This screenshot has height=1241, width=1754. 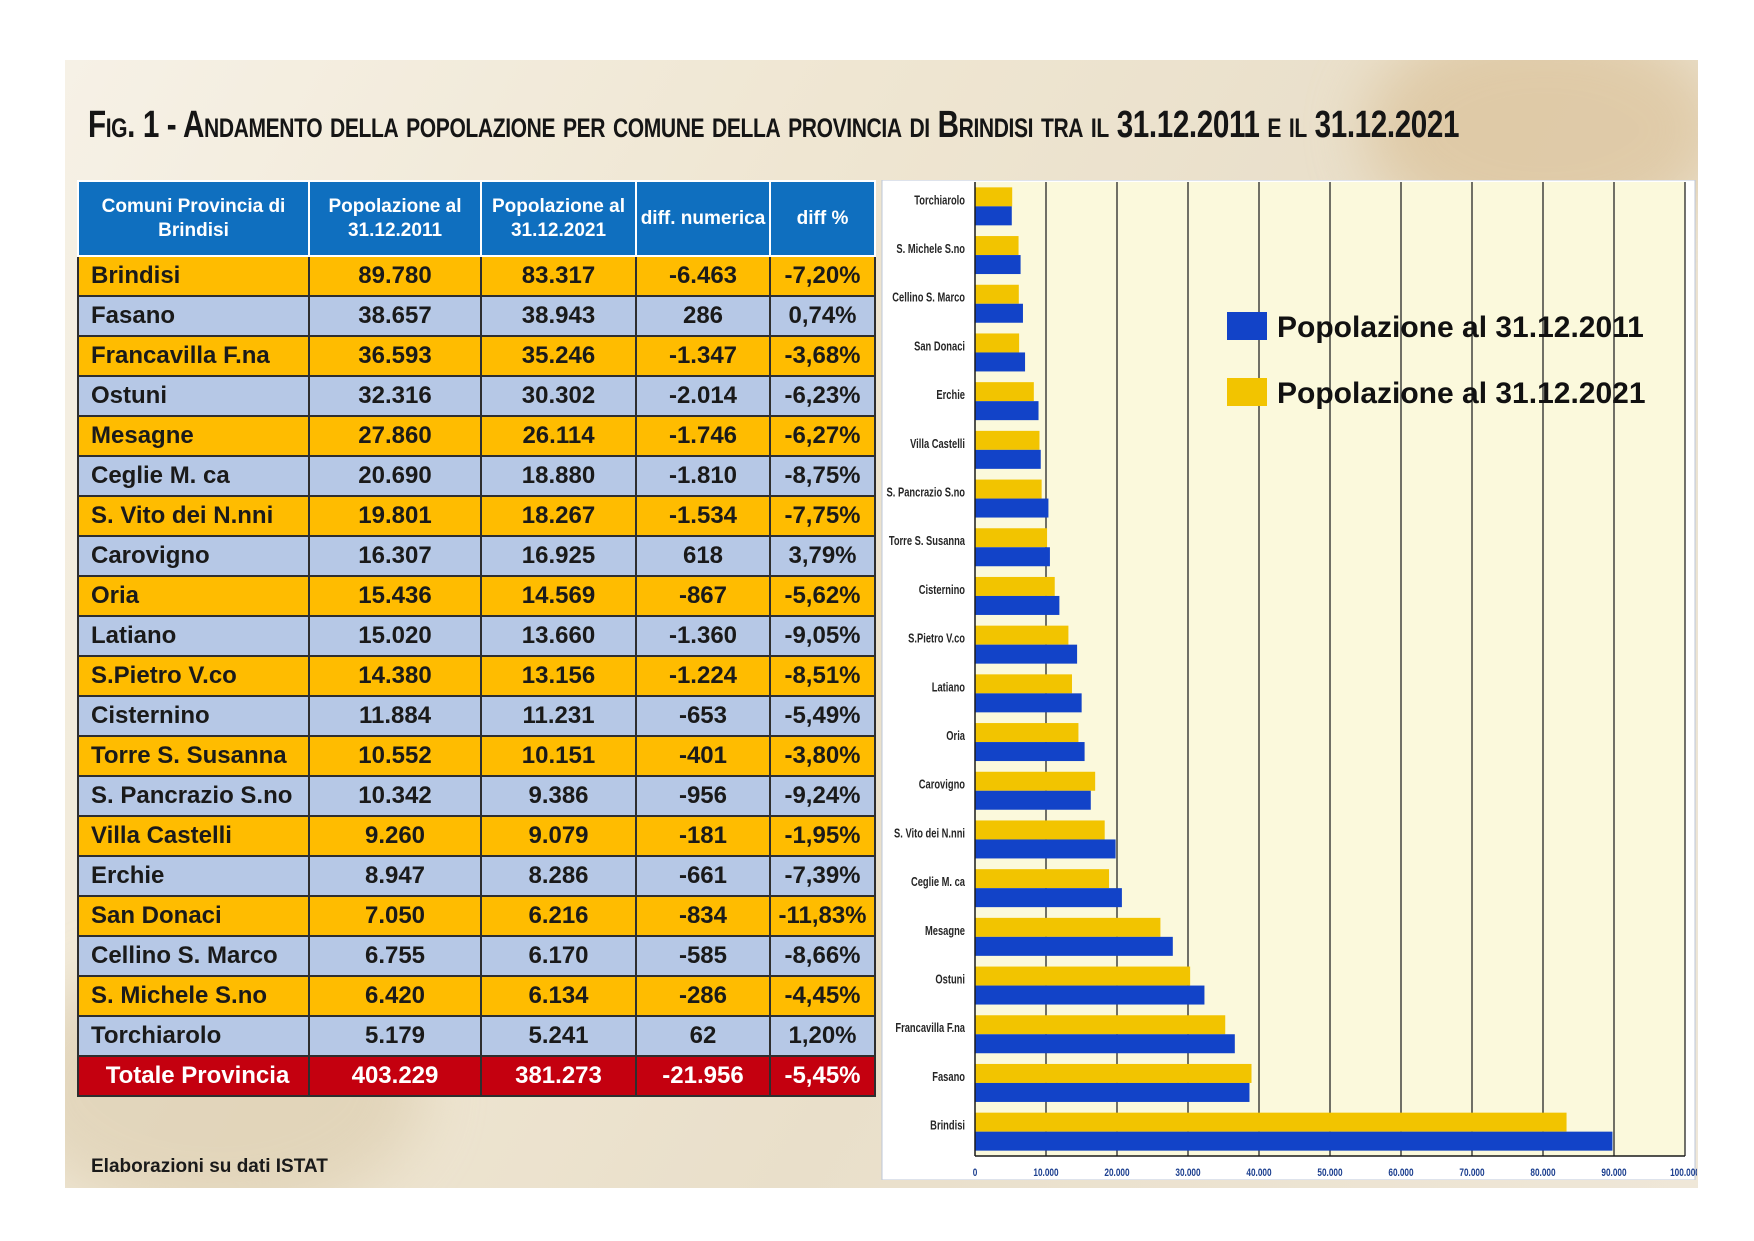 What do you see at coordinates (930, 1029) in the screenshot?
I see `y-tick-label: Francavilla F.na` at bounding box center [930, 1029].